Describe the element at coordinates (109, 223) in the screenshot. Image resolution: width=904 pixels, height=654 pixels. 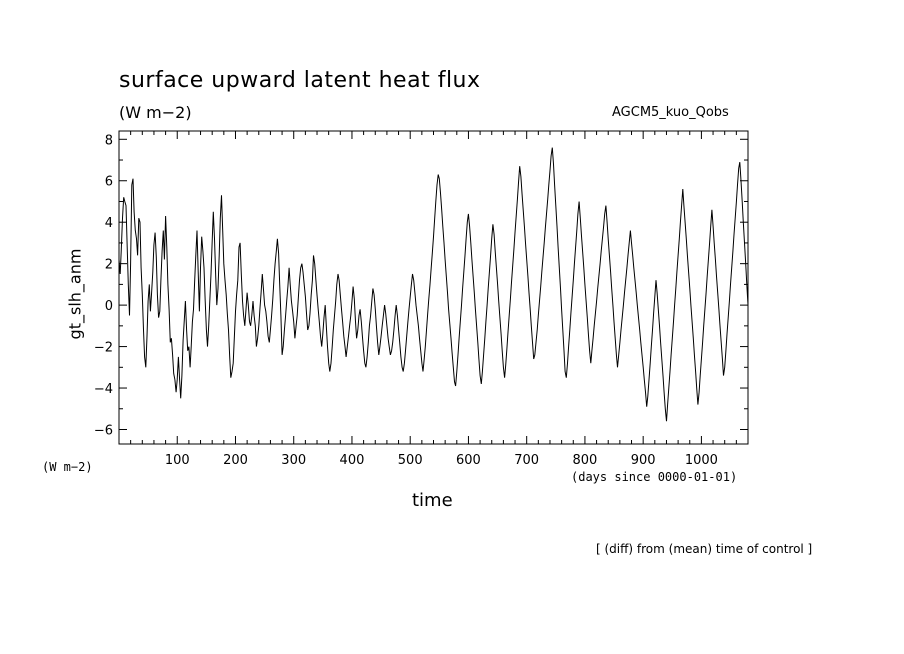
I see `y-tick-label: 4` at that location.